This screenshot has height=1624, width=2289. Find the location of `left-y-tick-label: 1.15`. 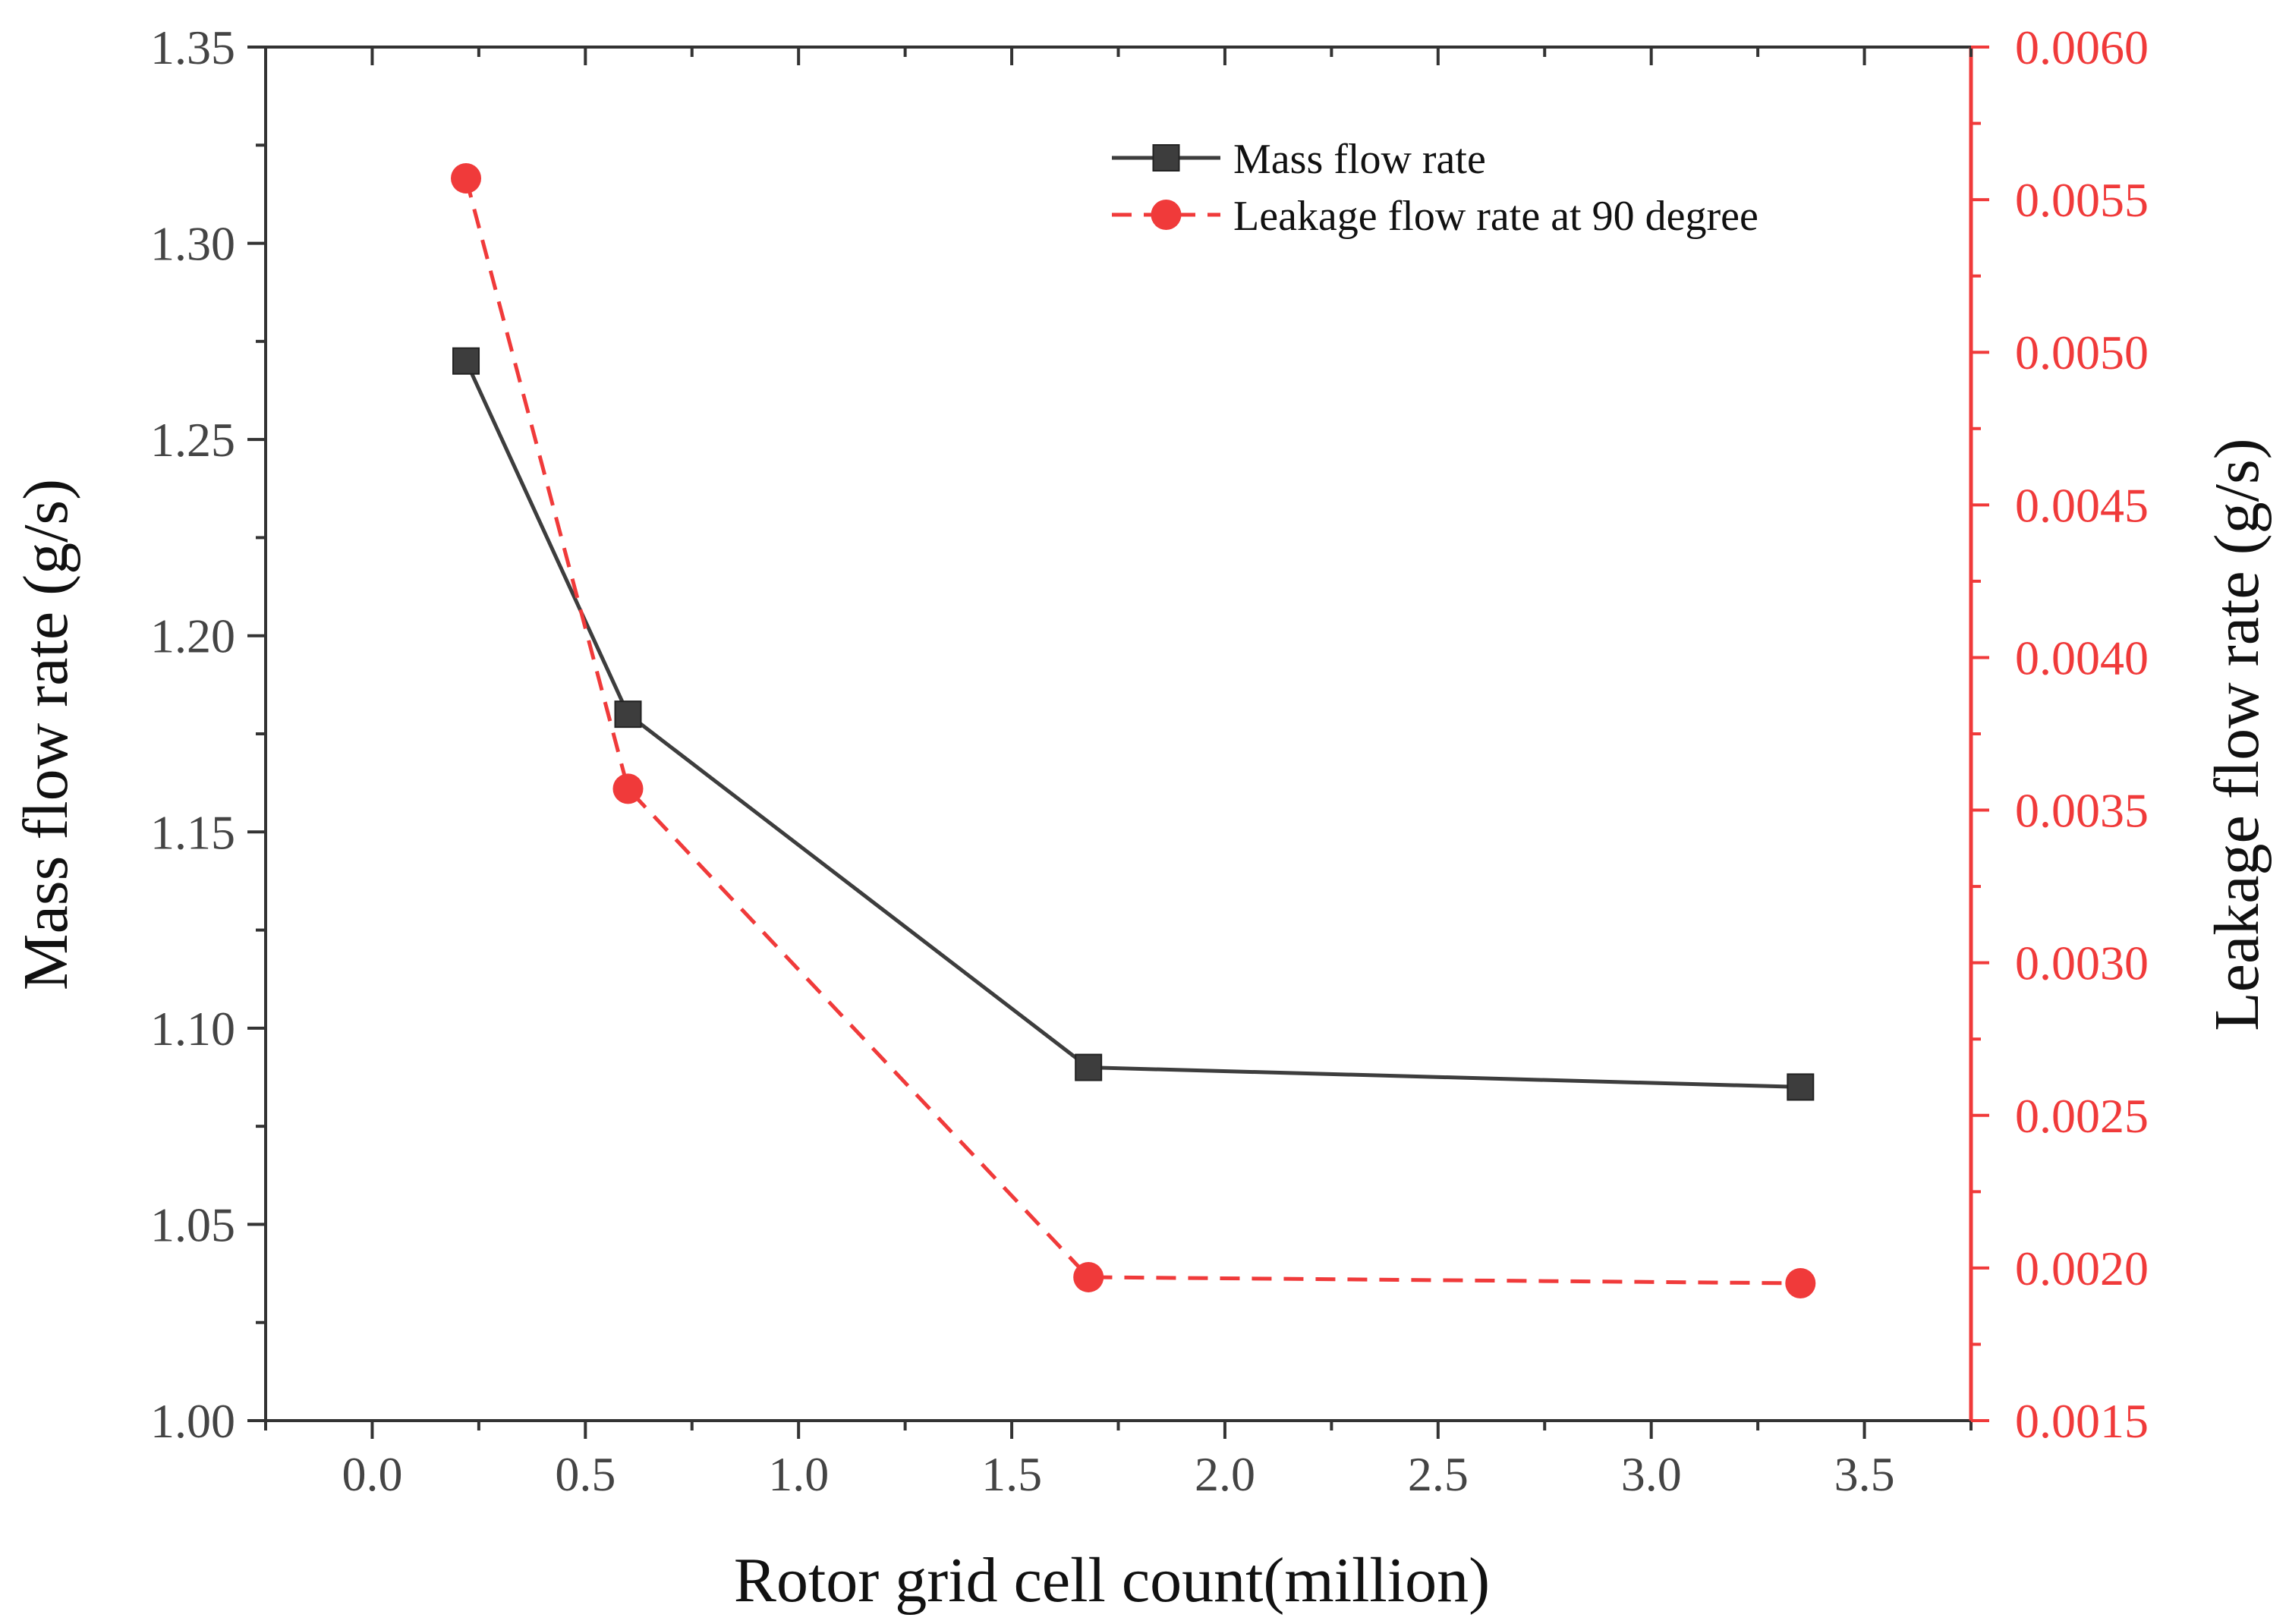

left-y-tick-label: 1.15 is located at coordinates (193, 832).